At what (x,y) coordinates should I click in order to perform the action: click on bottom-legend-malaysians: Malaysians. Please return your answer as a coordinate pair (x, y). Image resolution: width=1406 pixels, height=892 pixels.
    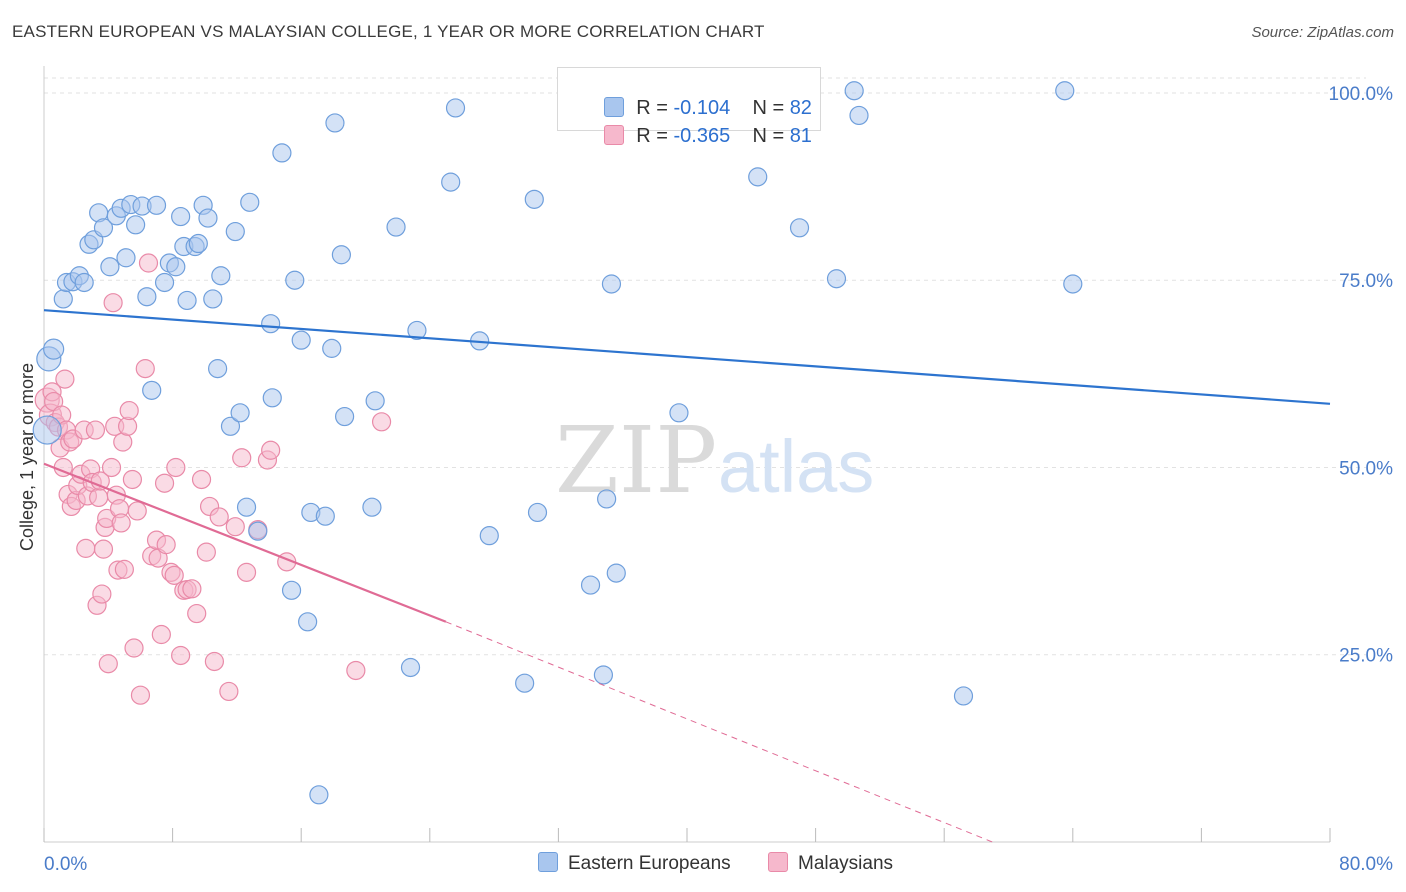
    Looking at the image, I should click on (830, 863).